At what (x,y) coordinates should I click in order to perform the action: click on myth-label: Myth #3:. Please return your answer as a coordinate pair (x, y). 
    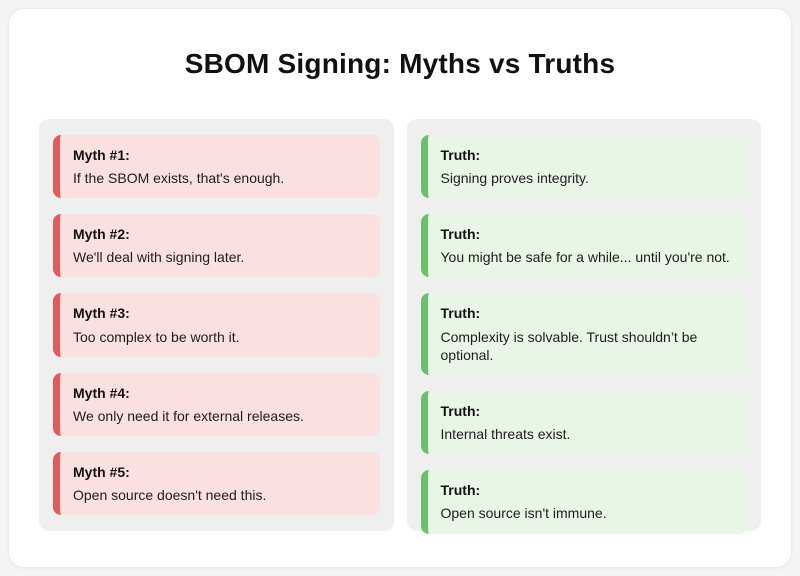
    Looking at the image, I should click on (101, 313).